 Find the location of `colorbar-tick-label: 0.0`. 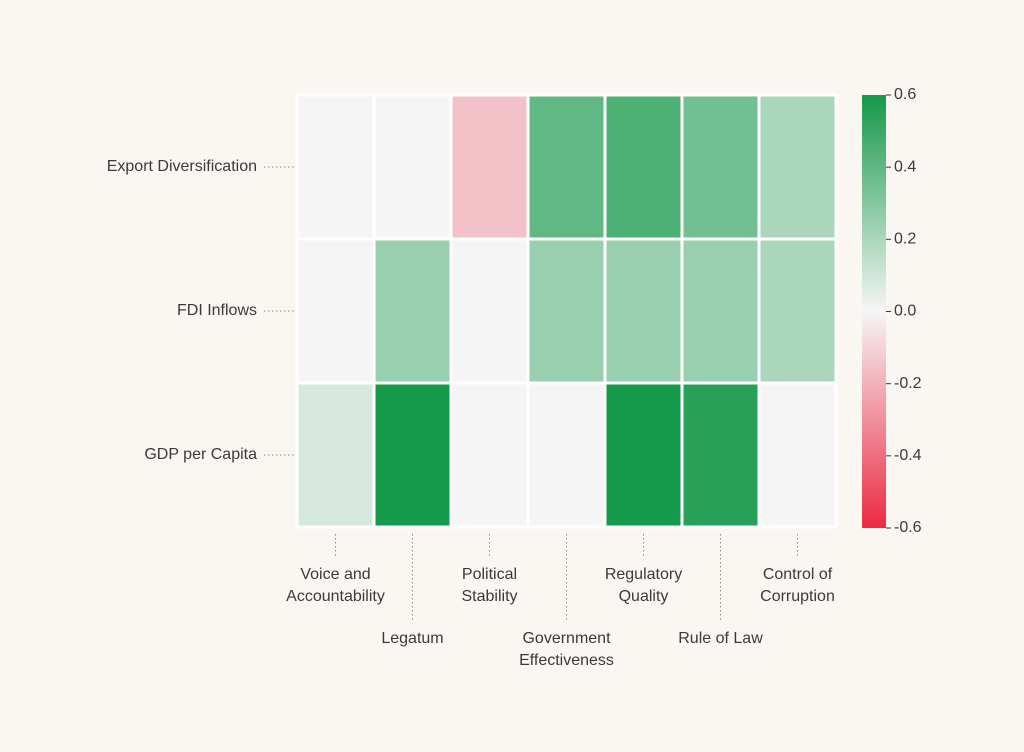

colorbar-tick-label: 0.0 is located at coordinates (905, 311).